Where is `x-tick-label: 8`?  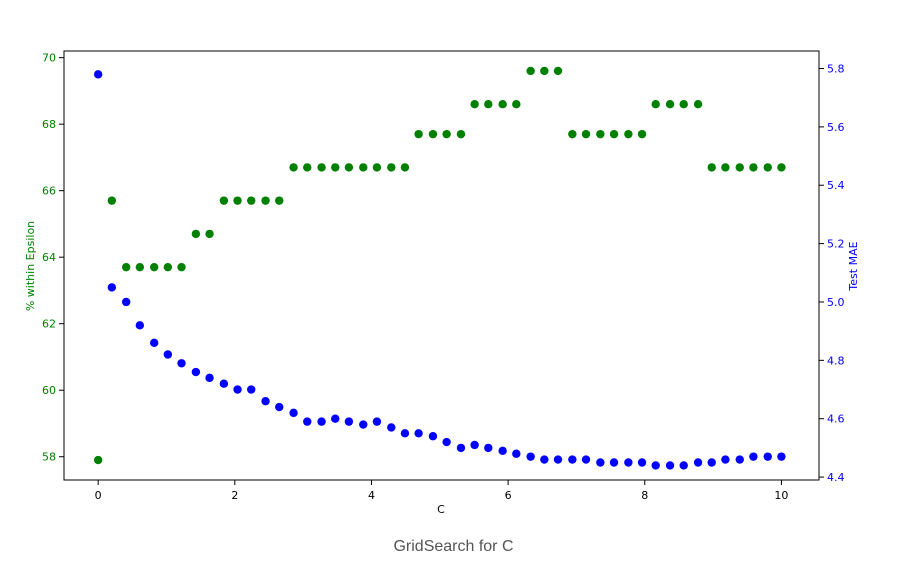 x-tick-label: 8 is located at coordinates (644, 495).